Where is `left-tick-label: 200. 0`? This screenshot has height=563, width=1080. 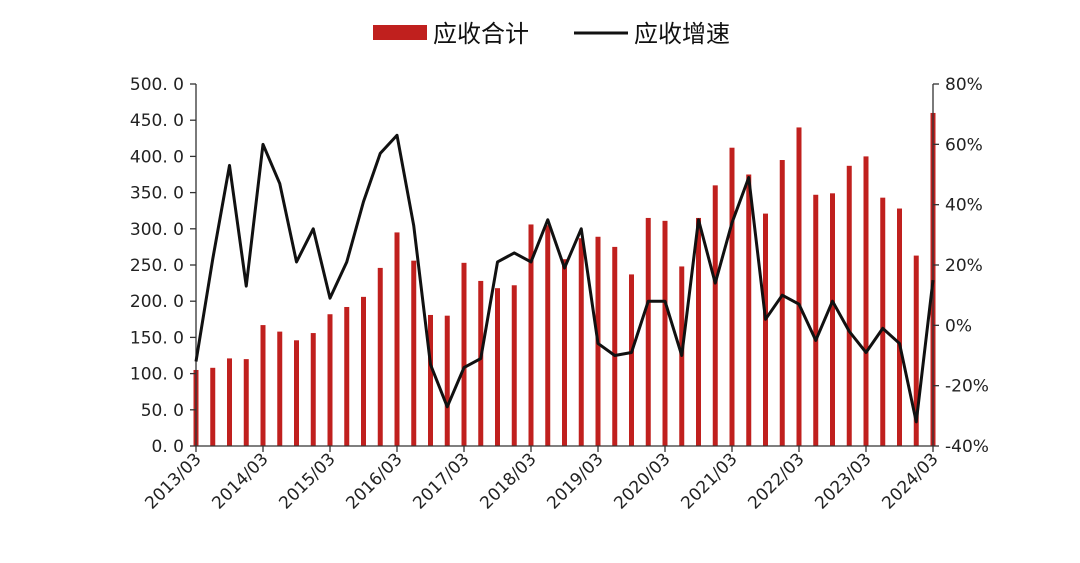 left-tick-label: 200. 0 is located at coordinates (157, 302).